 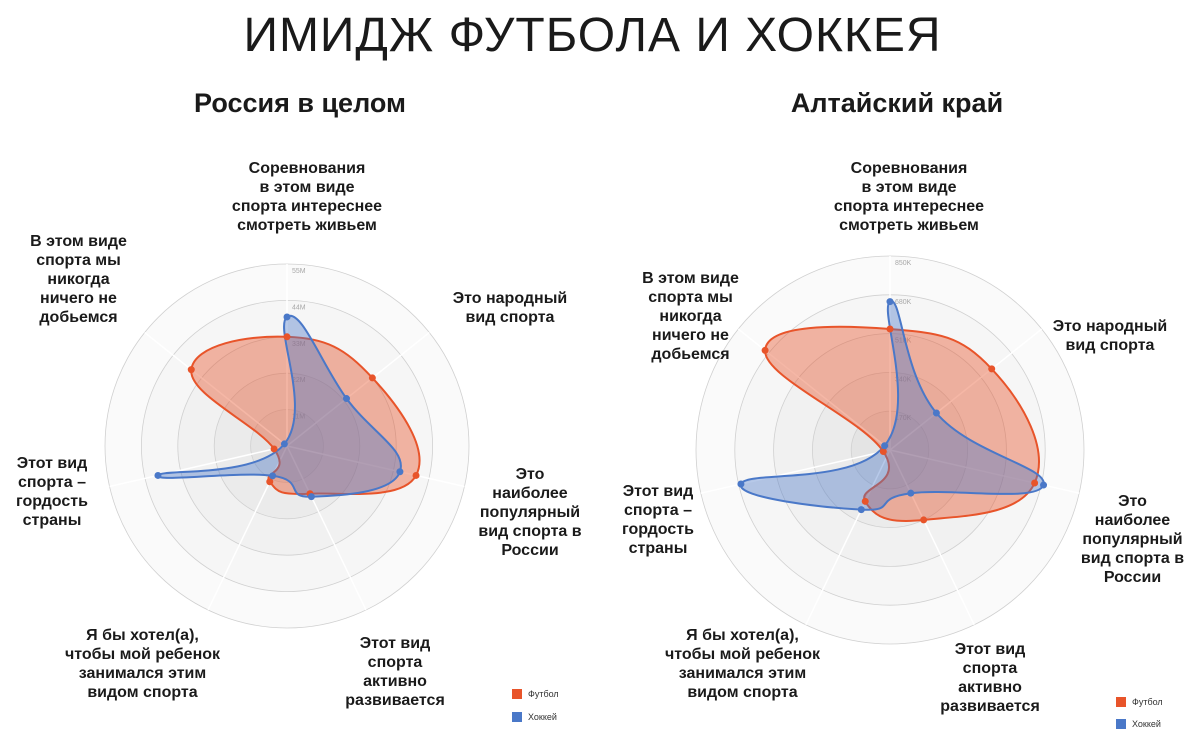 I want to click on axis-label-popular: Это наиболее популярный вид спорта в России, so click(x=530, y=512).